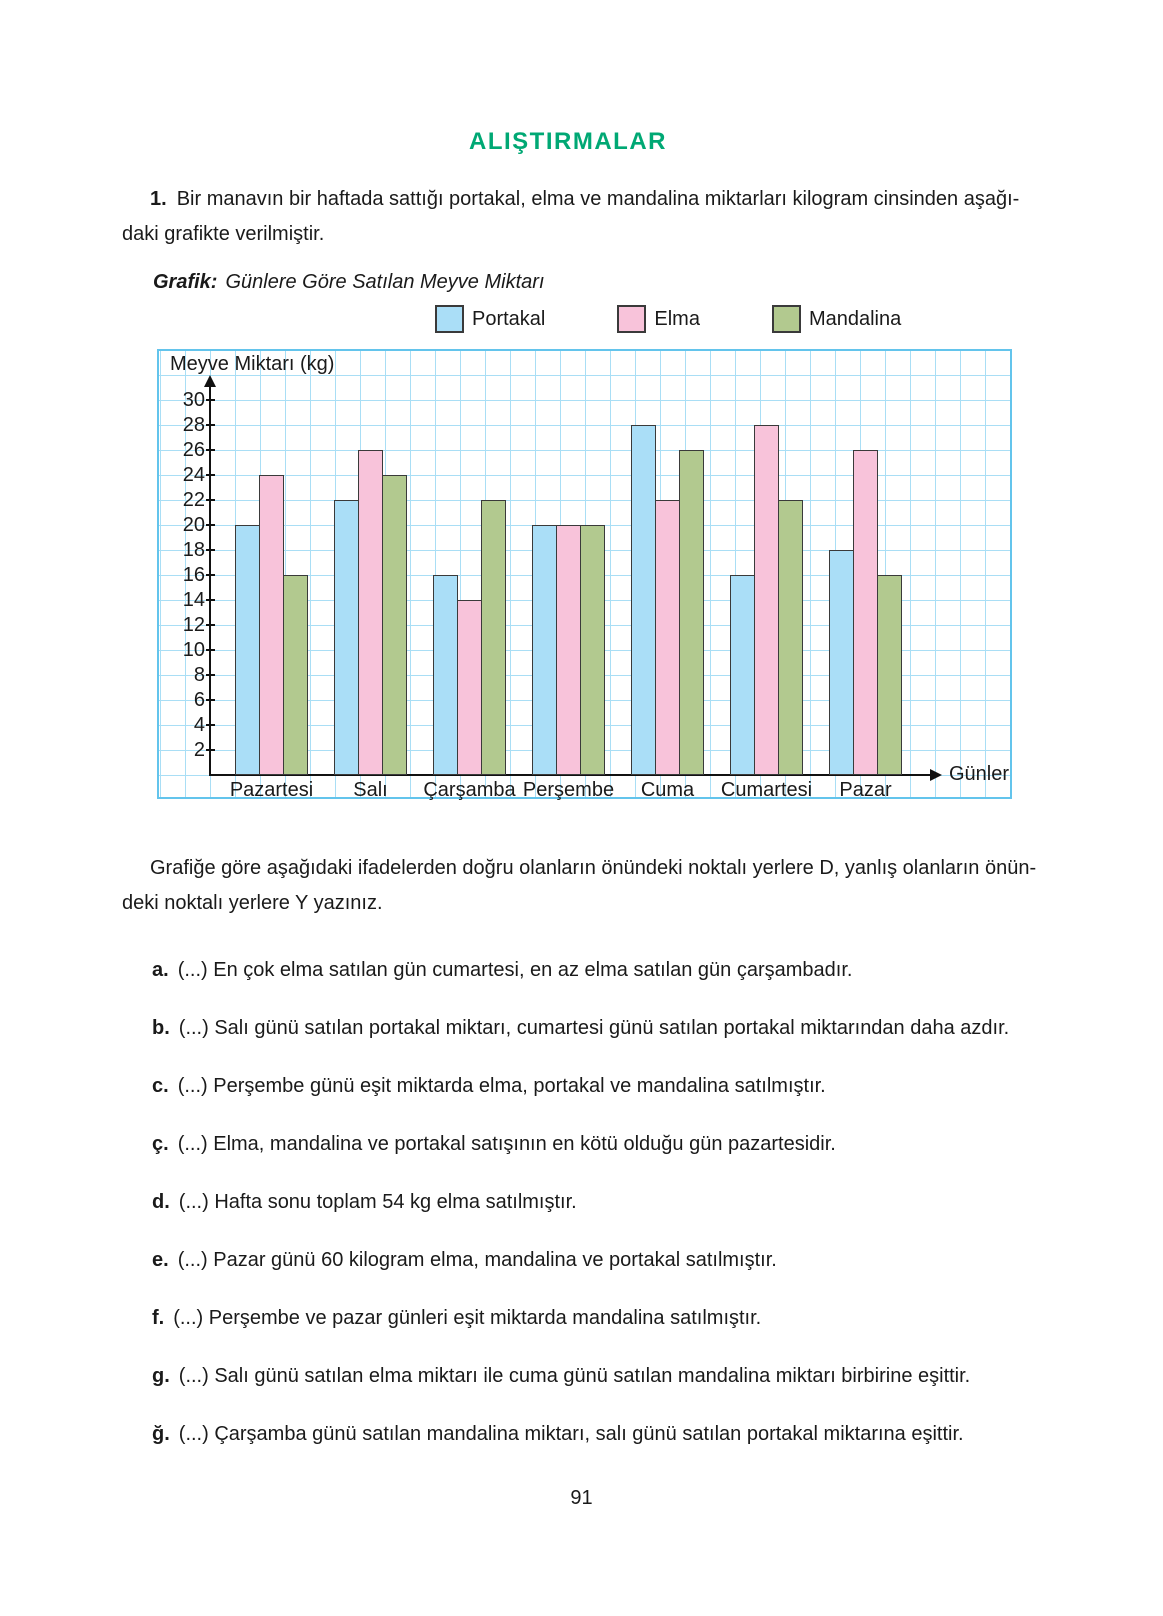 This screenshot has width=1163, height=1616. What do you see at coordinates (158, 199) in the screenshot?
I see `problem-number: 1.` at bounding box center [158, 199].